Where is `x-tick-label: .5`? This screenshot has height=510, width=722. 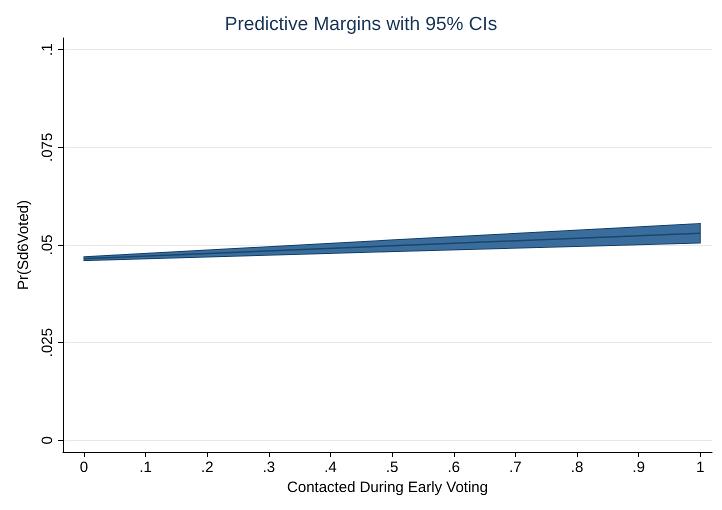 x-tick-label: .5 is located at coordinates (392, 467).